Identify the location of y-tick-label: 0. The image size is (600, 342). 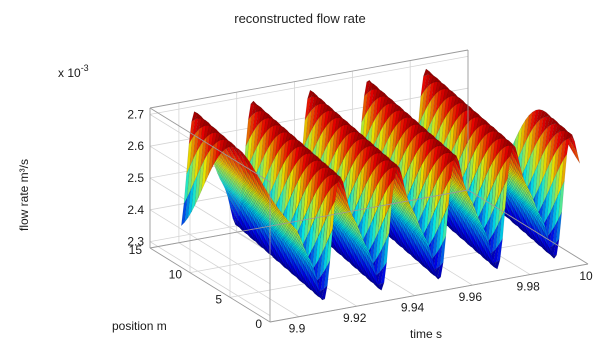
(258, 324).